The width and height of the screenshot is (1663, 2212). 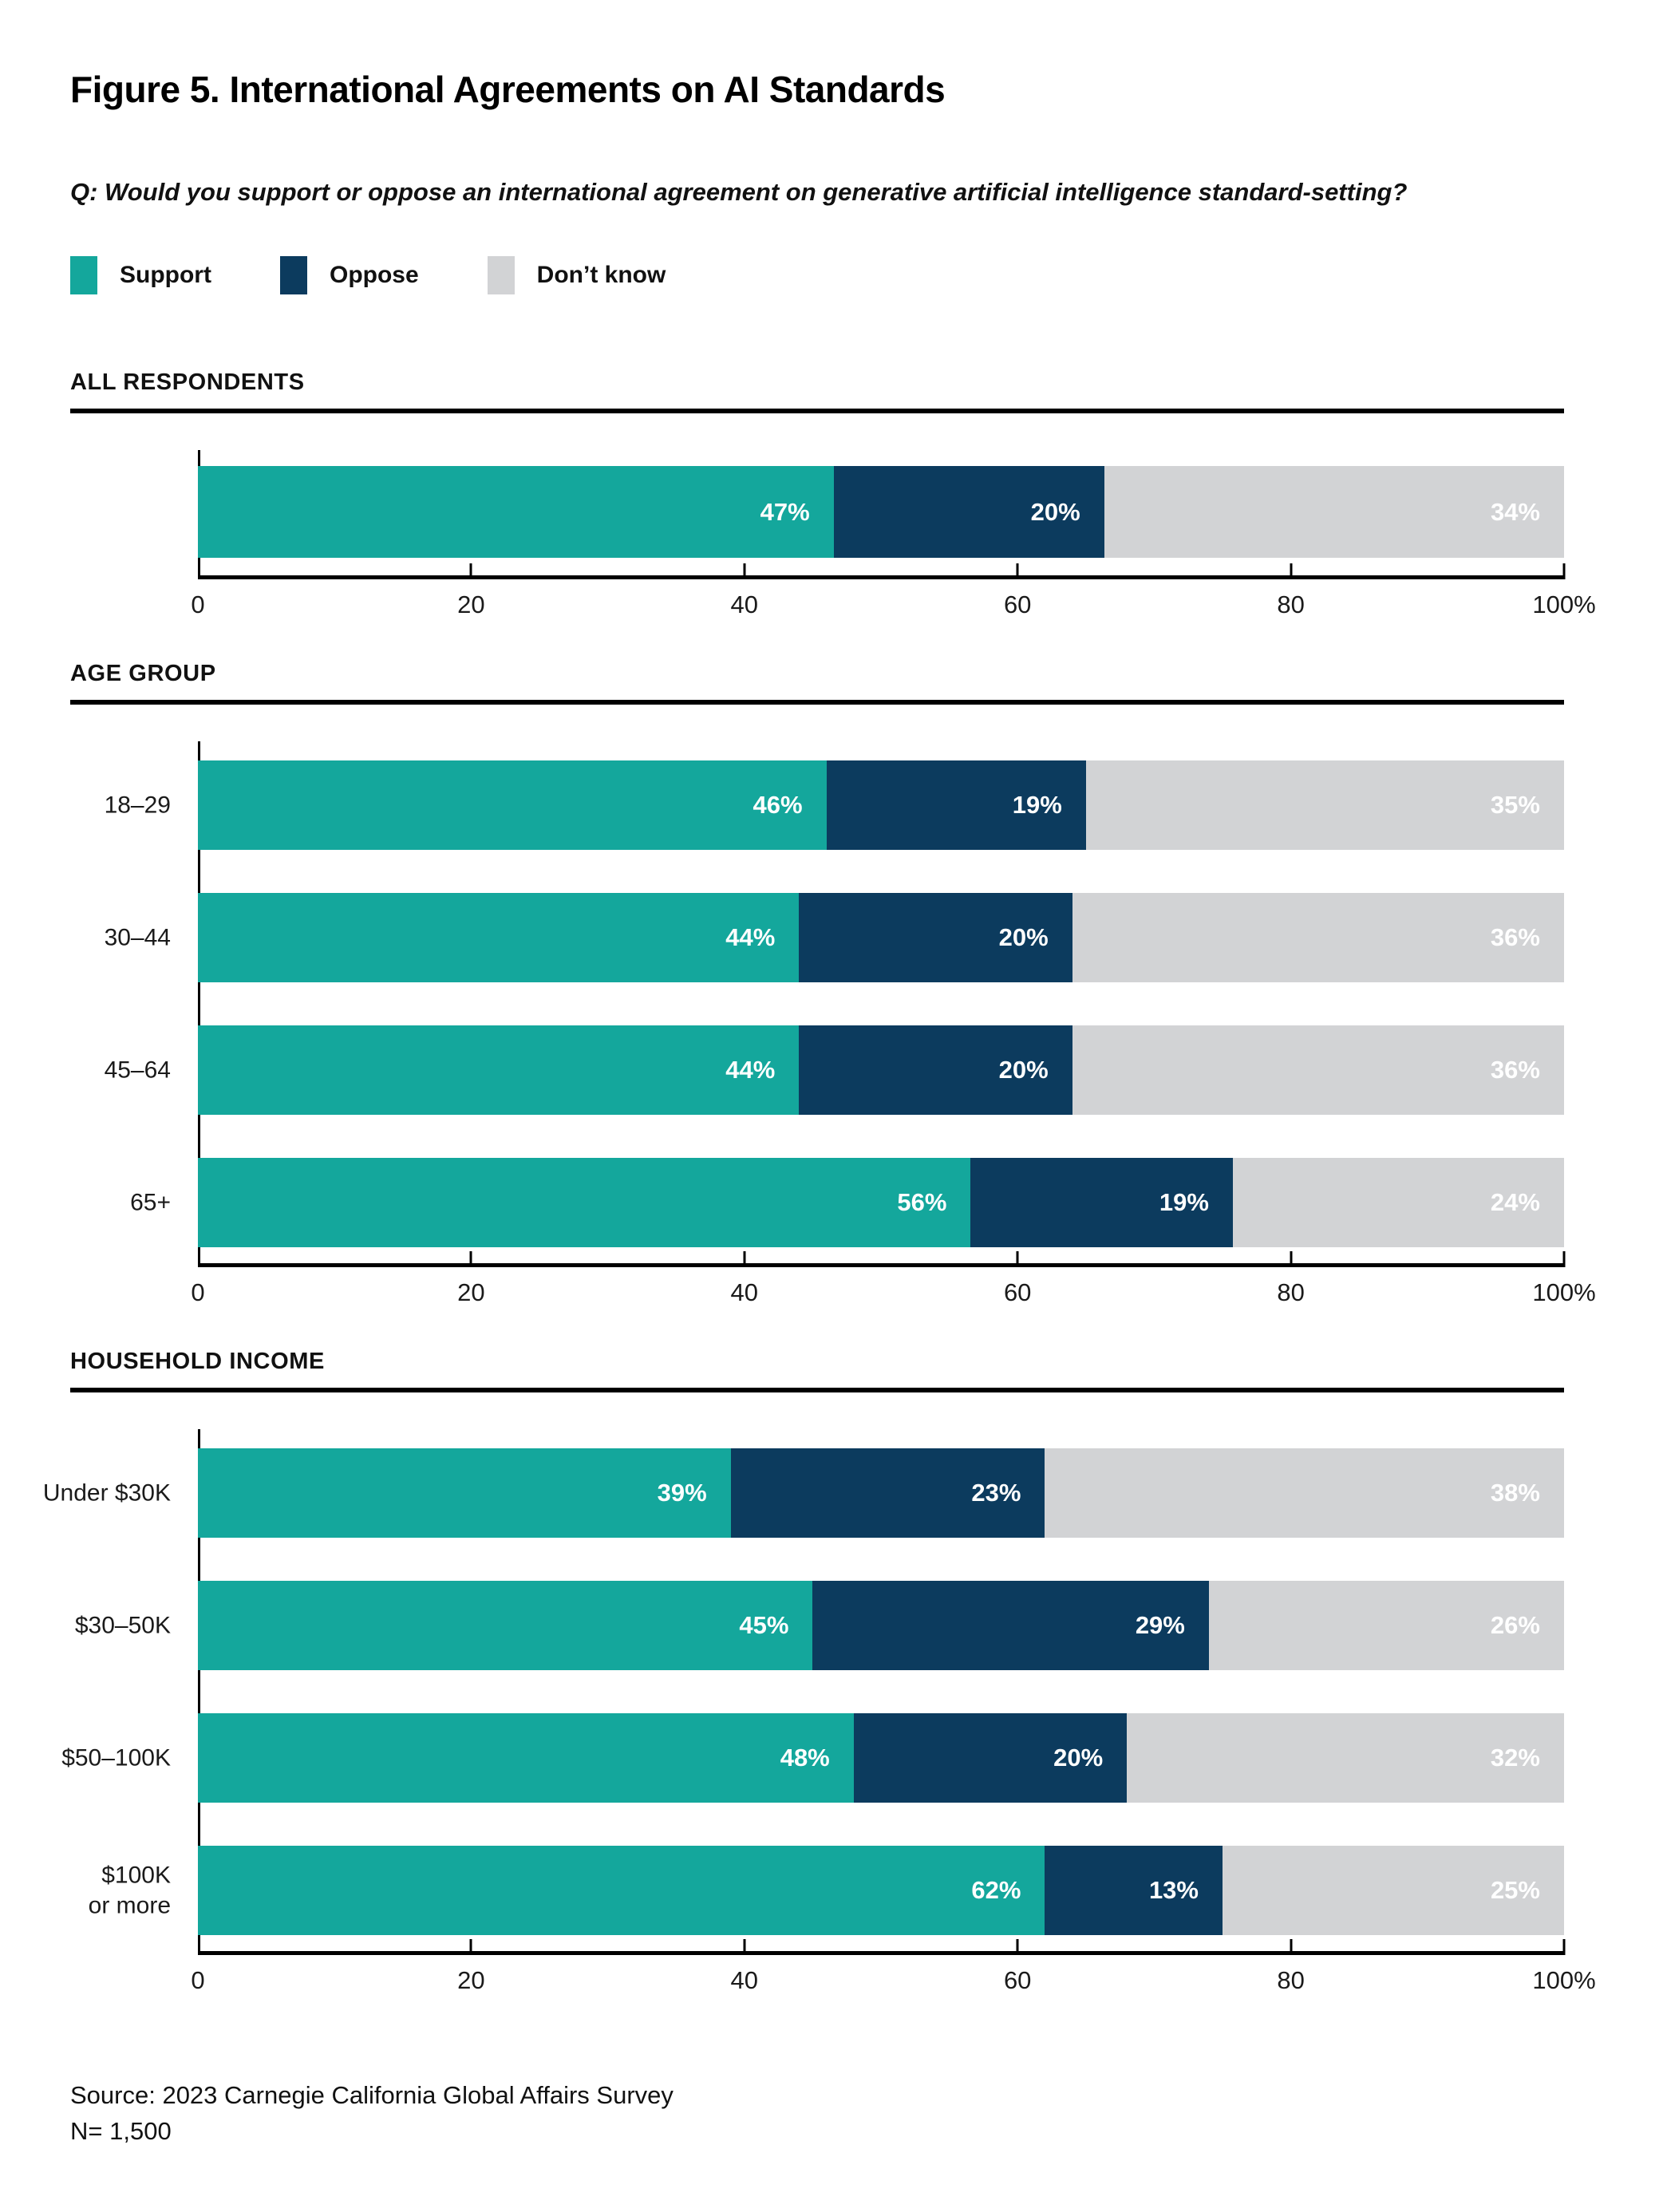 I want to click on stacked-bar: 56% 19% 24%, so click(x=881, y=1203).